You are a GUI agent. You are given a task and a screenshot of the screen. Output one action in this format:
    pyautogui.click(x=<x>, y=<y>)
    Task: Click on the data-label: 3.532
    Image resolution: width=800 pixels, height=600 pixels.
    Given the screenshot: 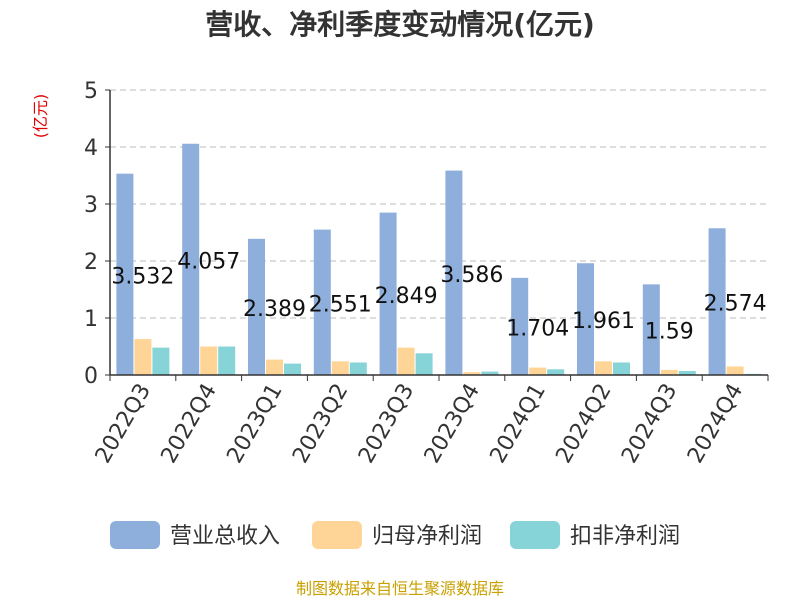 What is the action you would take?
    pyautogui.click(x=142, y=276)
    